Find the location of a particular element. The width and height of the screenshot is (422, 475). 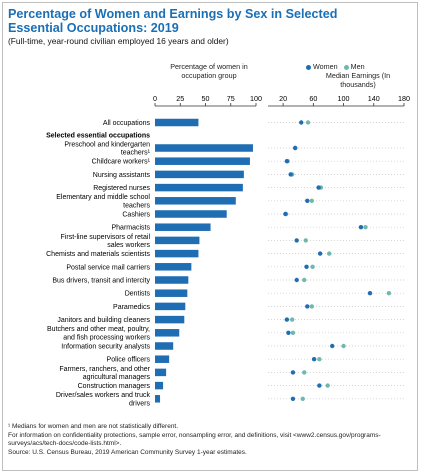

row-label: Nursing assistants is located at coordinates (122, 175).